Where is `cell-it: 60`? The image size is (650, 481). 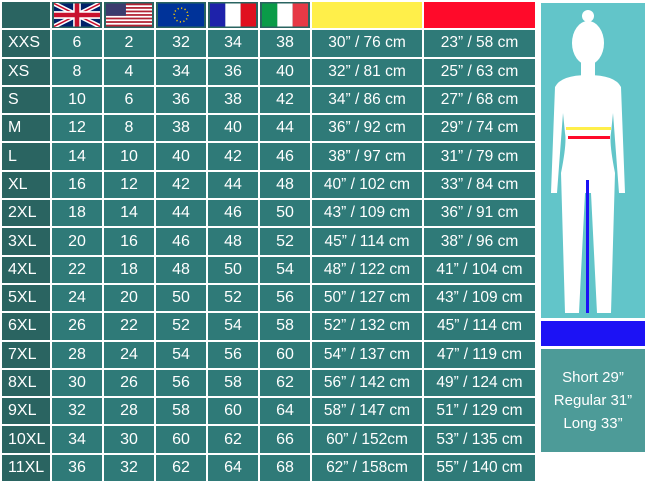 cell-it: 60 is located at coordinates (285, 354).